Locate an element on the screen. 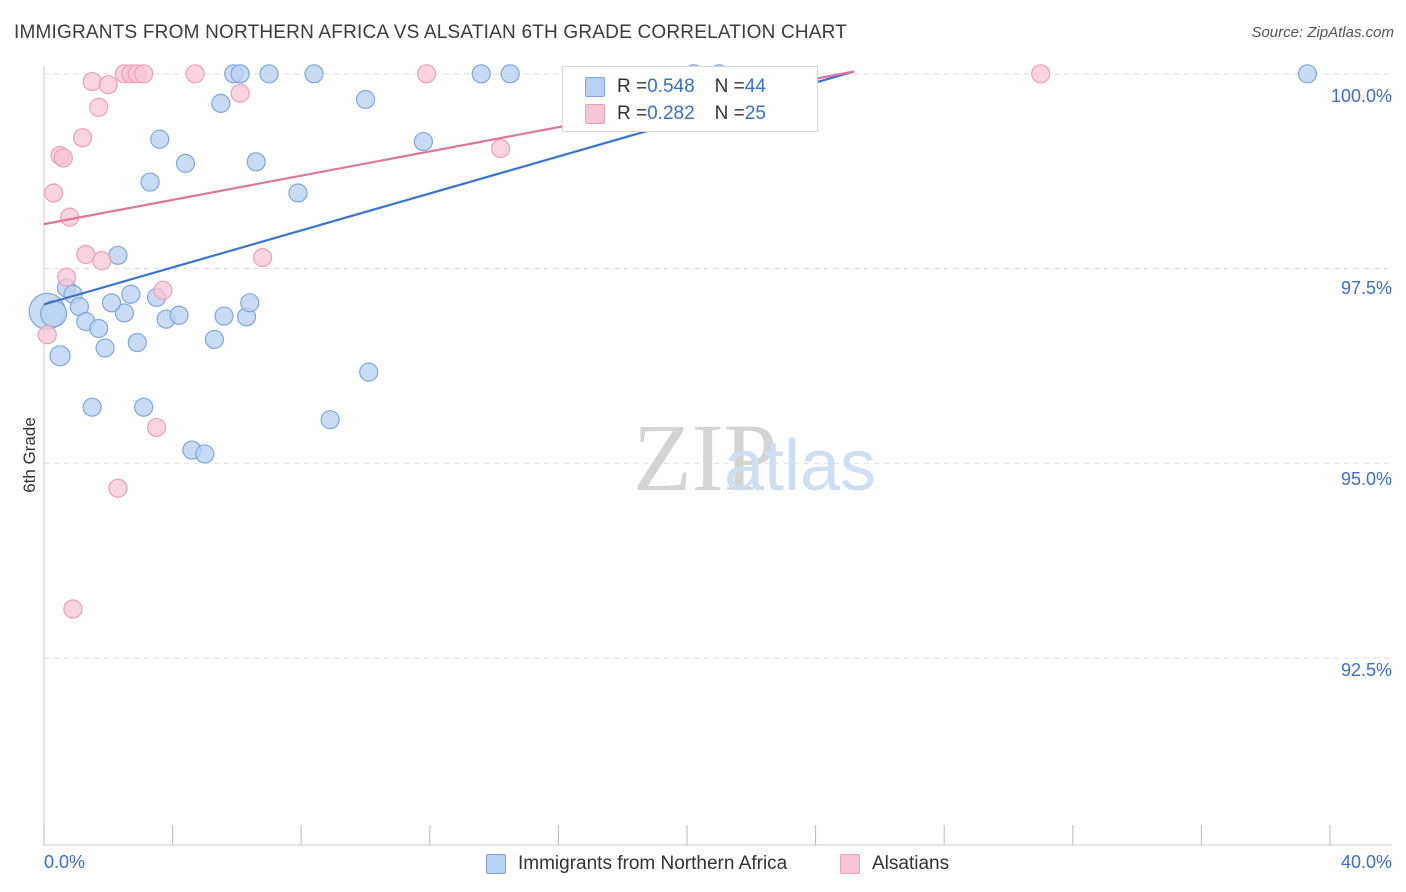 The image size is (1406, 892). watermark-zip: ZIP is located at coordinates (705, 457).